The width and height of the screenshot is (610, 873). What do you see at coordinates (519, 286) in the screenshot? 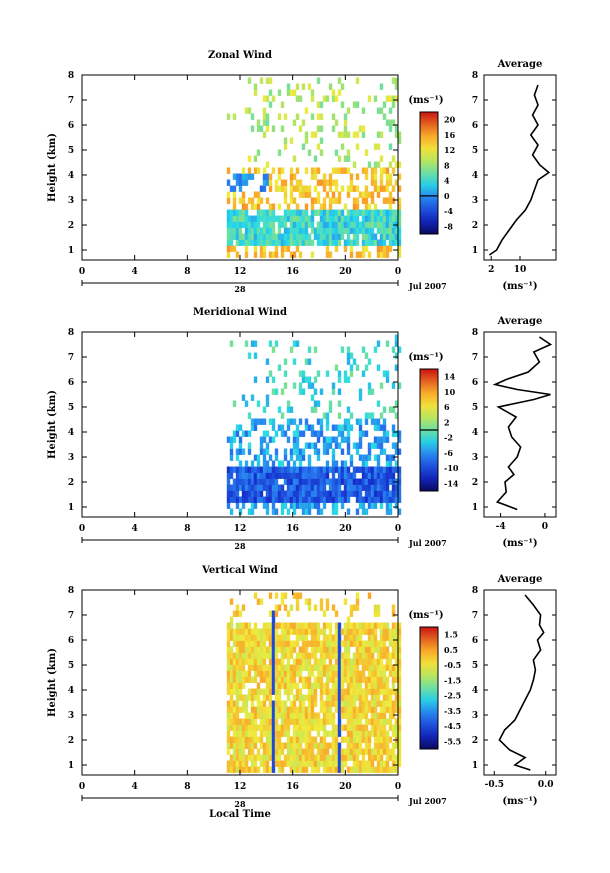
I see `average-x-label: (ms⁻¹)` at bounding box center [519, 286].